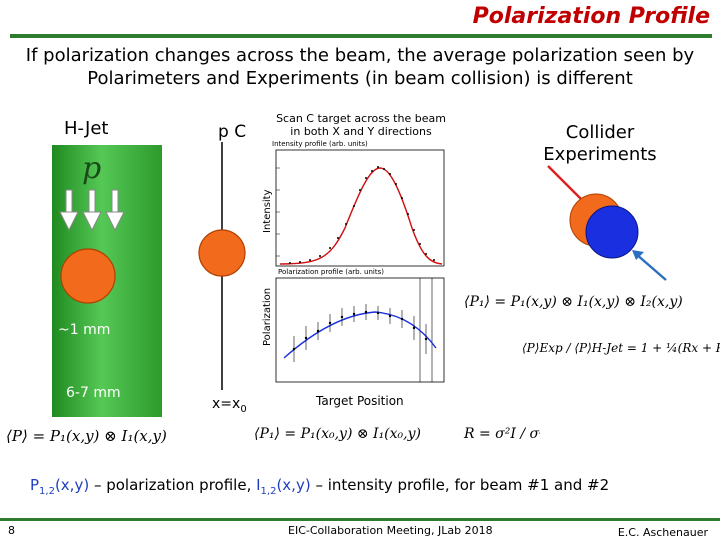 The width and height of the screenshot is (720, 540). What do you see at coordinates (331, 272) in the screenshot?
I see `polarization-chart-title: Polarization profile (arb. units)` at bounding box center [331, 272].